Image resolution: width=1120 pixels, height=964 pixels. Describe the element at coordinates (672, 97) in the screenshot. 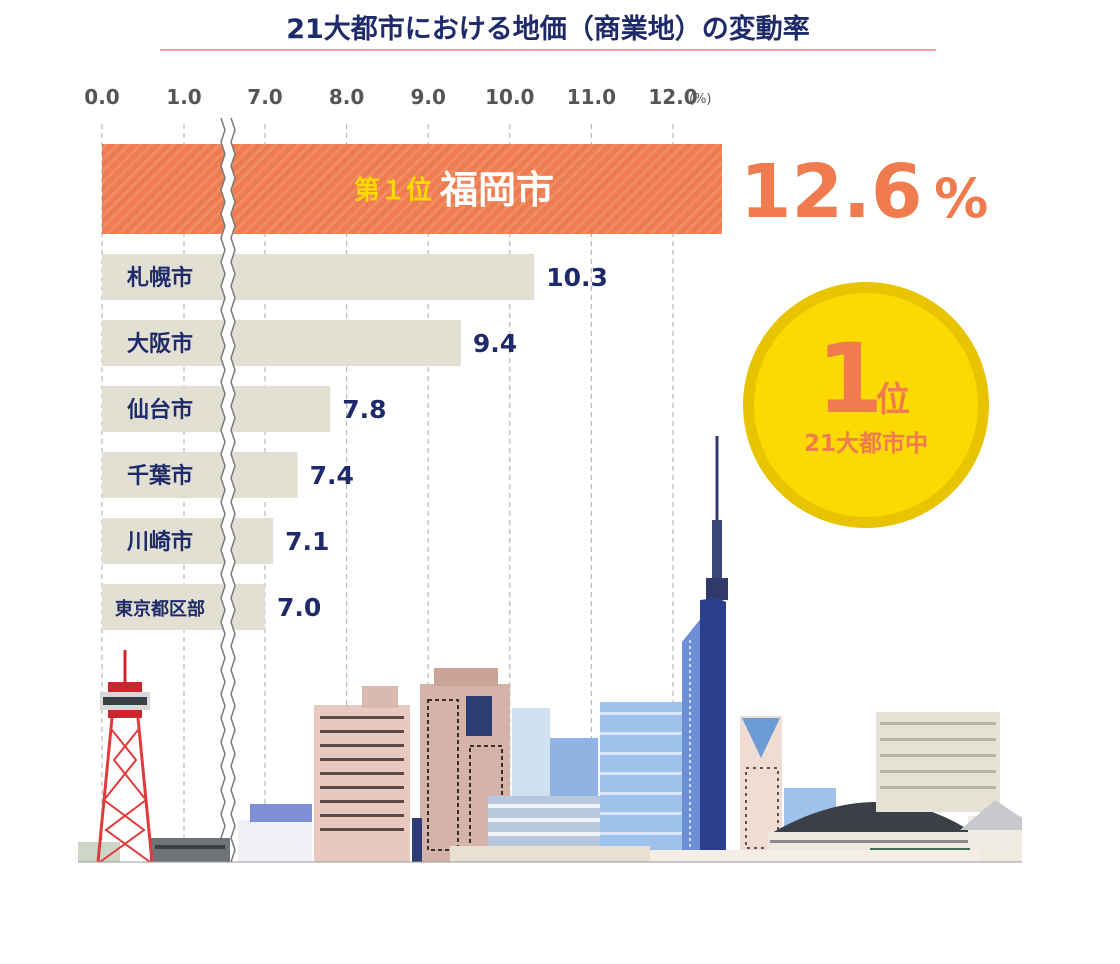

I see `tick-label-7: 12.0` at that location.